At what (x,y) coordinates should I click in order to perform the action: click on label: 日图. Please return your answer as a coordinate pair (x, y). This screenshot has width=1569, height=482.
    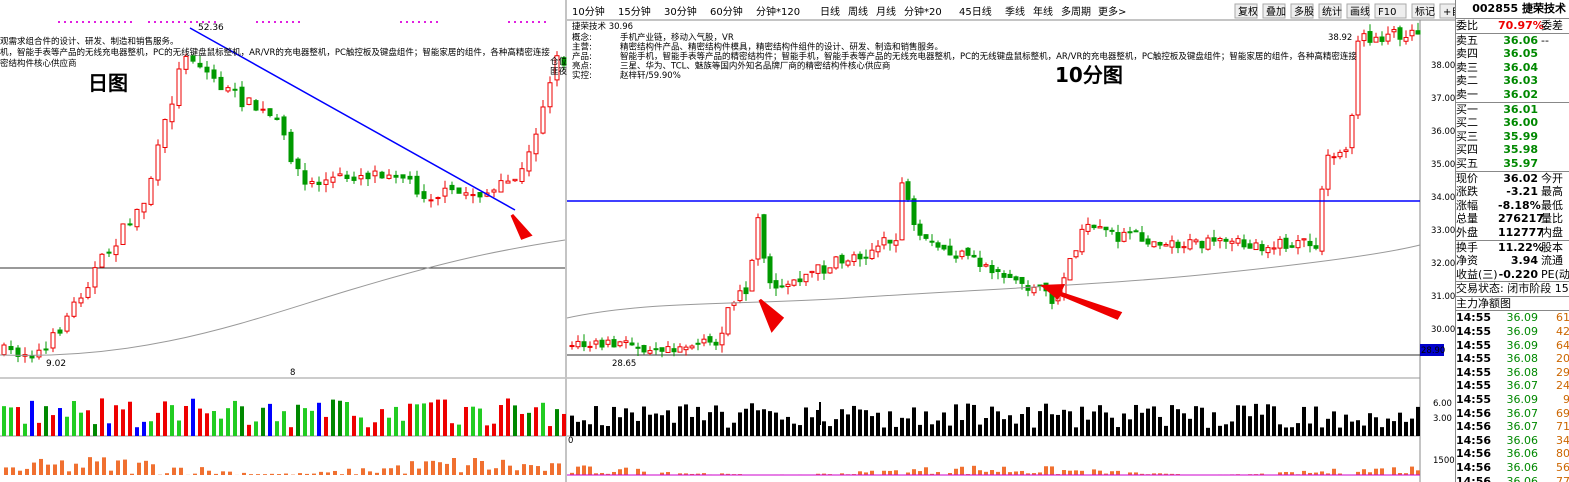
    Looking at the image, I should click on (108, 83).